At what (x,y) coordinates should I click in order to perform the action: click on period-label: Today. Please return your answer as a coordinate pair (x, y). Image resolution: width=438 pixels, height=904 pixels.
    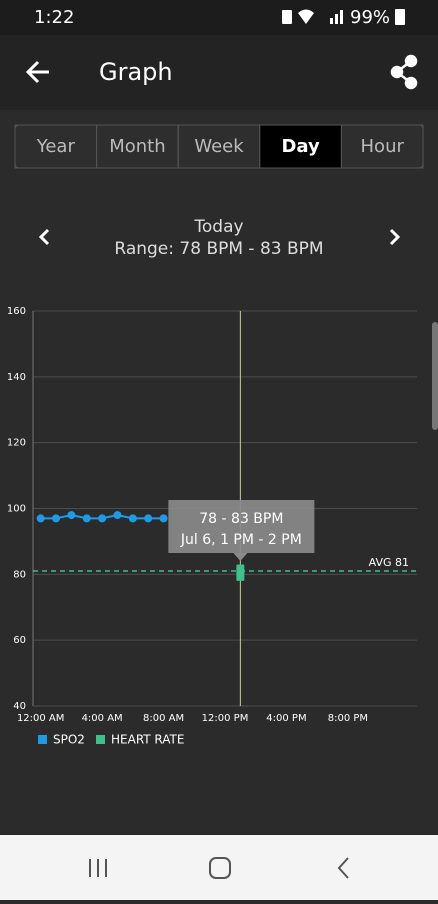
    Looking at the image, I should click on (218, 227).